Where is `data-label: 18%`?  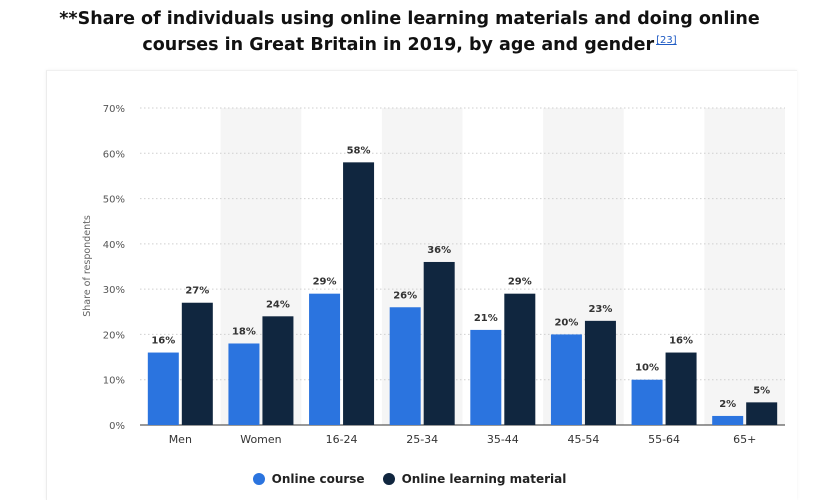
data-label: 18% is located at coordinates (244, 331).